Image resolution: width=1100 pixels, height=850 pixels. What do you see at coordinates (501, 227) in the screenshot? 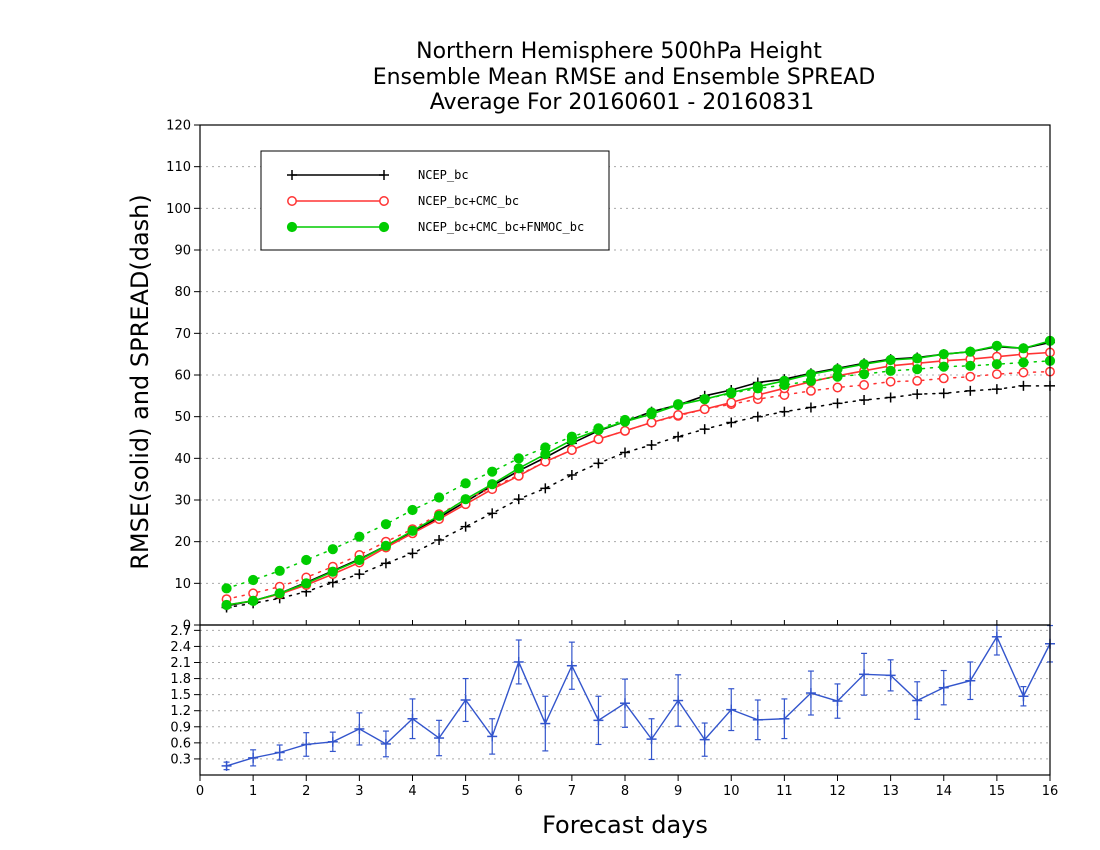
I see `legend-label: NCEP_bc+CMC_bc+FNMOC_bc` at bounding box center [501, 227].